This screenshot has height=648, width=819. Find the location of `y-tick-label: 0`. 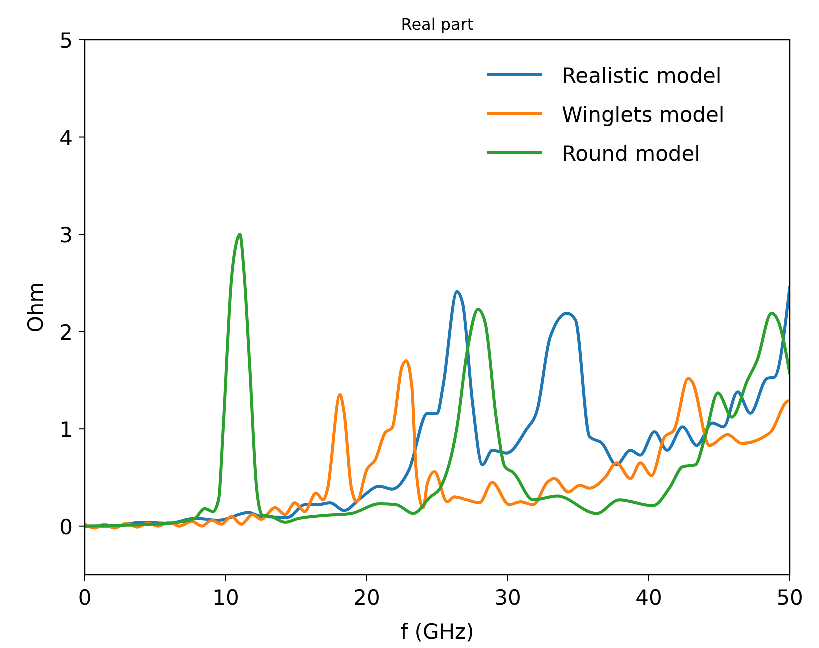

y-tick-label: 0 is located at coordinates (66, 527).